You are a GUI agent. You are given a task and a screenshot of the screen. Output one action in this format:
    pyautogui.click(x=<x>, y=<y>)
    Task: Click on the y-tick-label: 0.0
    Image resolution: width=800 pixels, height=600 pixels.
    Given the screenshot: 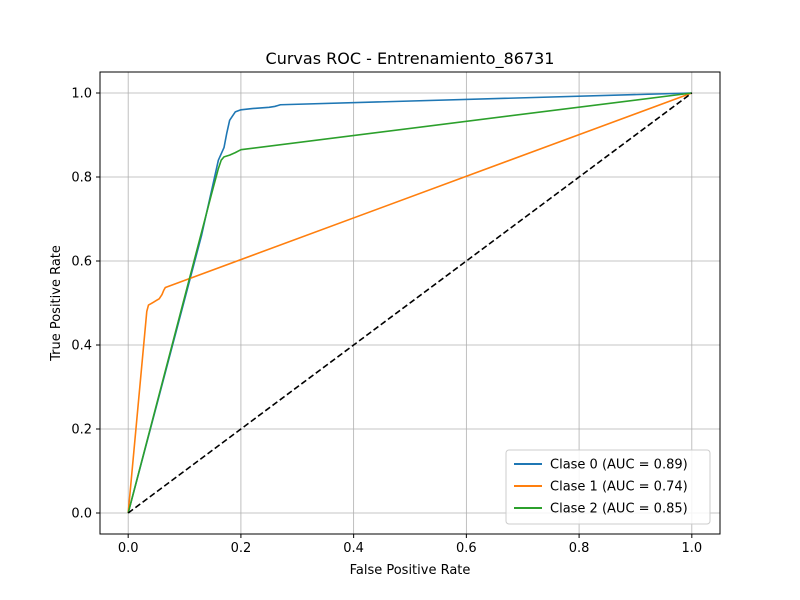 What is the action you would take?
    pyautogui.click(x=81, y=514)
    